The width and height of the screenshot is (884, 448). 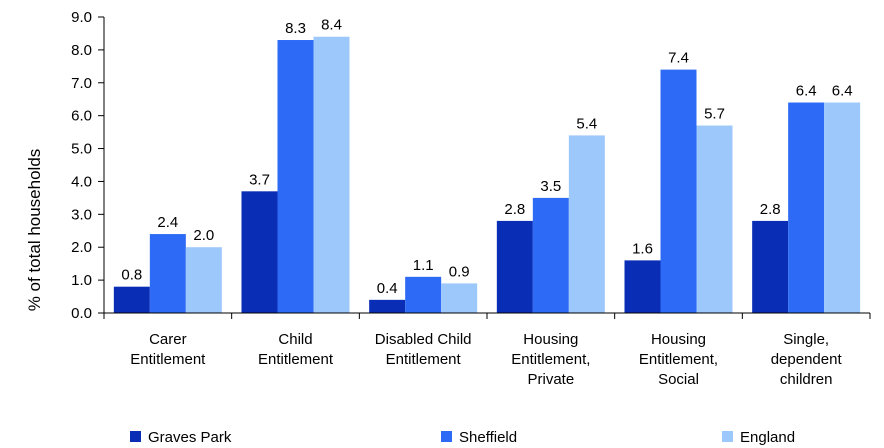 I want to click on data-label: 3.7, so click(x=259, y=179).